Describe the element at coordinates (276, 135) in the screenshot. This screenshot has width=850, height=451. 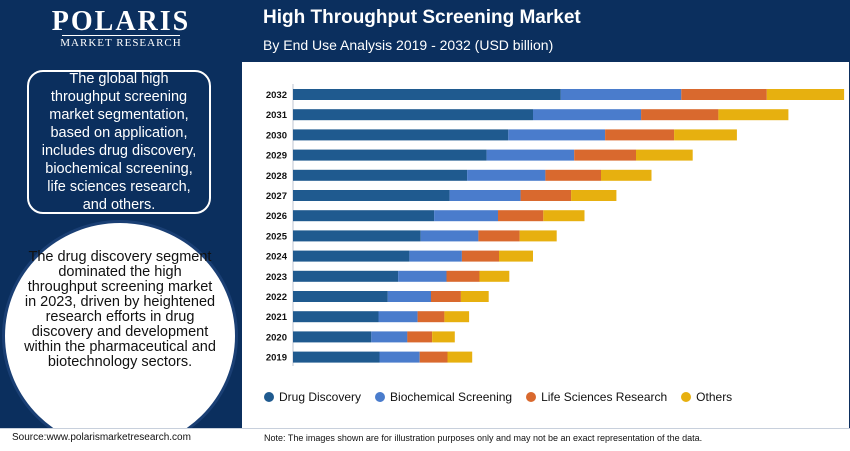
I see `y-tick-label: 2030` at that location.